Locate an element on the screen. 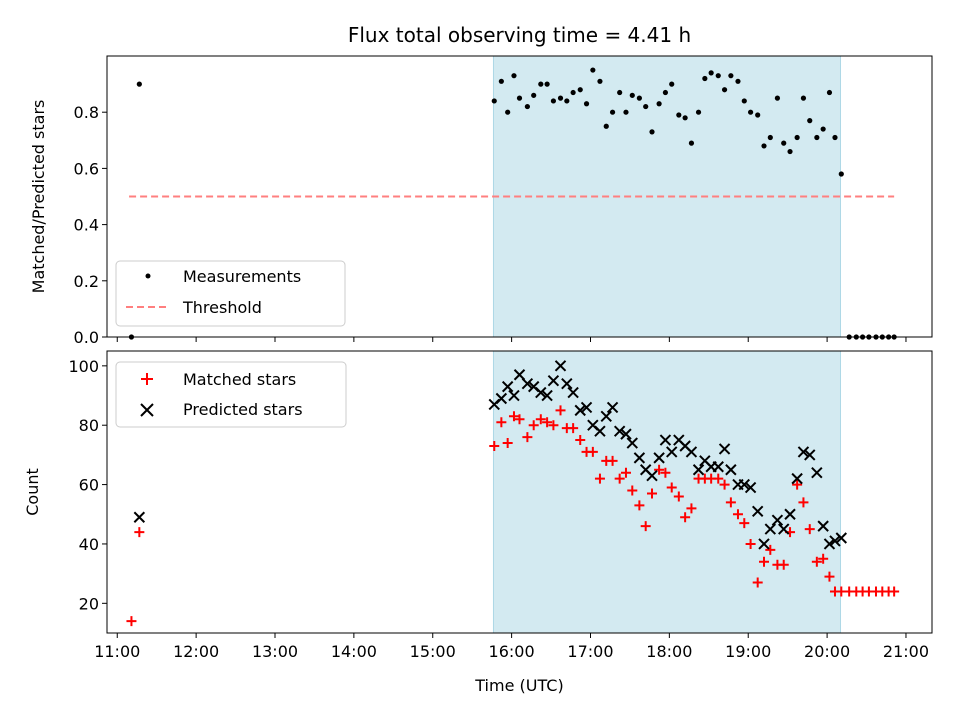 The image size is (960, 720). top-y-tick-label: 0.4 is located at coordinates (86, 225).